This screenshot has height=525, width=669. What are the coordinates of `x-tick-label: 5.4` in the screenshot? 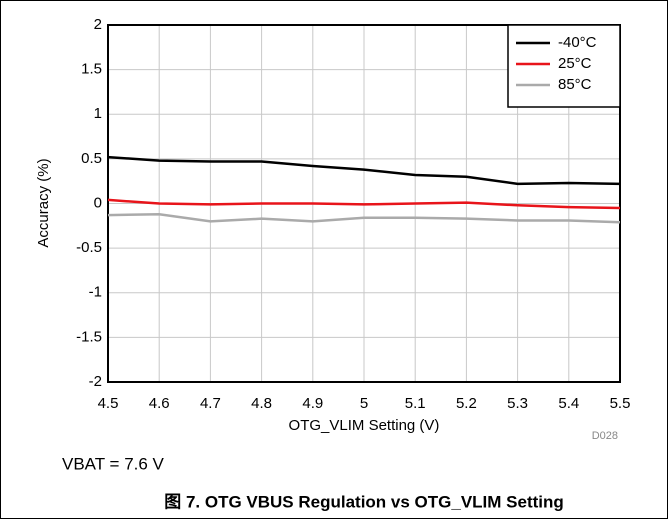 It's located at (568, 403).